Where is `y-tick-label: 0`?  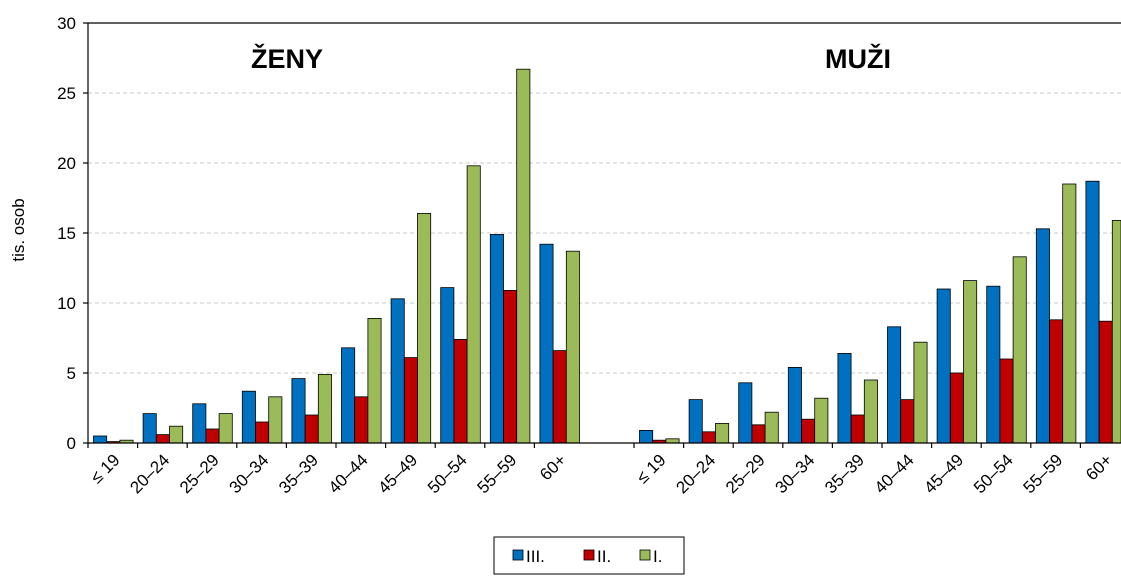 y-tick-label: 0 is located at coordinates (71, 443).